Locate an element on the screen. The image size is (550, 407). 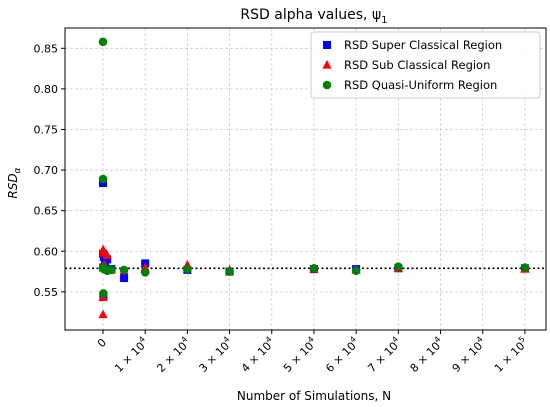
x-tick-mantissa: 2 × 10 is located at coordinates (172, 358).